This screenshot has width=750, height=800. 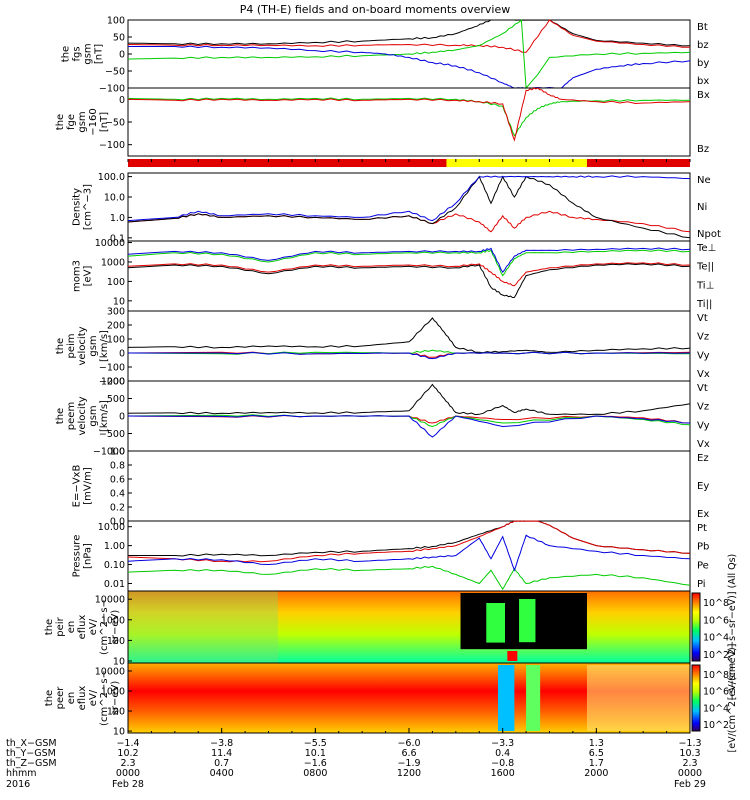 What do you see at coordinates (93, 121) in the screenshot?
I see `y-axis-label: −160` at bounding box center [93, 121].